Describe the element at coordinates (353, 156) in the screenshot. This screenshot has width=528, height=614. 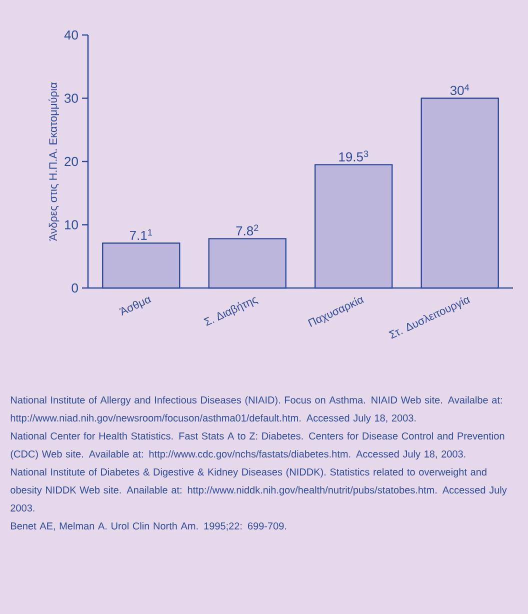
I see `data-label: 19.5$^{3}$` at that location.